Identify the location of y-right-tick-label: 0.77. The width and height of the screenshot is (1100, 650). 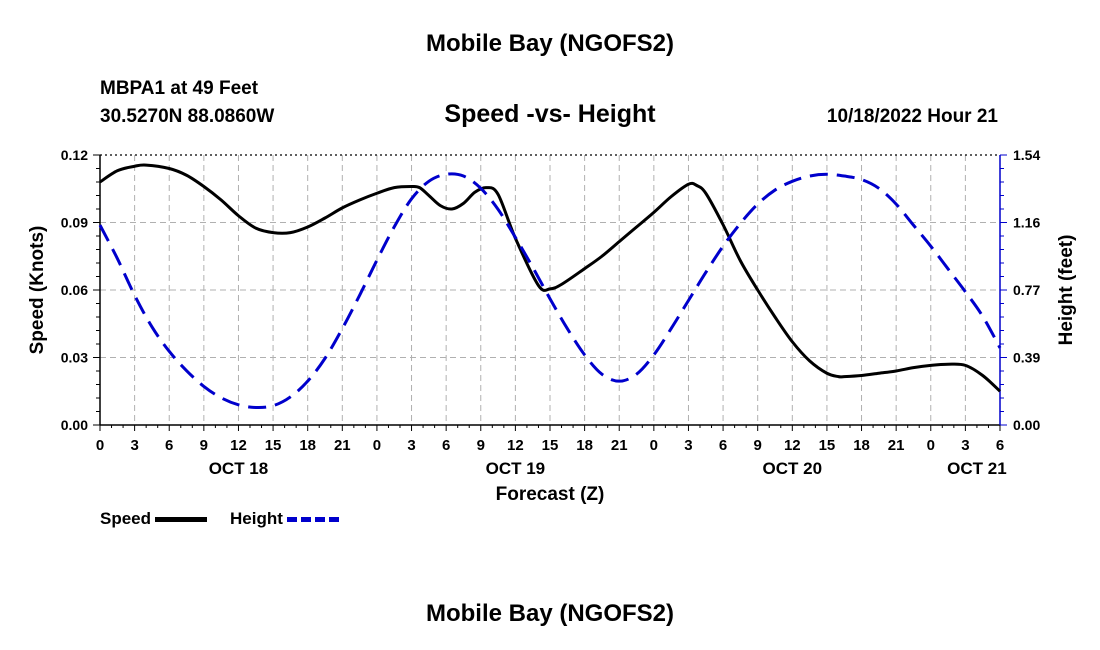
(1026, 290).